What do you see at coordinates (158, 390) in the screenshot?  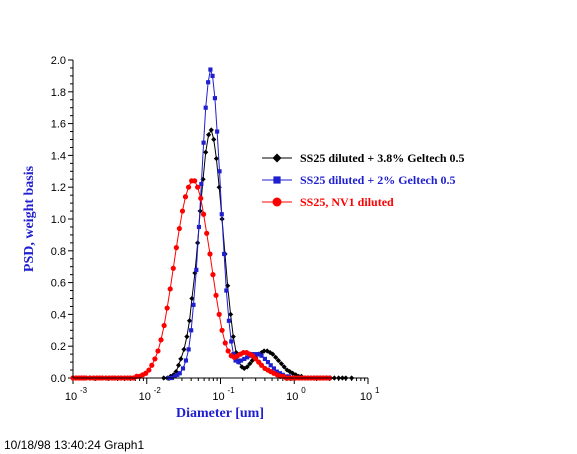 I see `x-tick-exponent: -2` at bounding box center [158, 390].